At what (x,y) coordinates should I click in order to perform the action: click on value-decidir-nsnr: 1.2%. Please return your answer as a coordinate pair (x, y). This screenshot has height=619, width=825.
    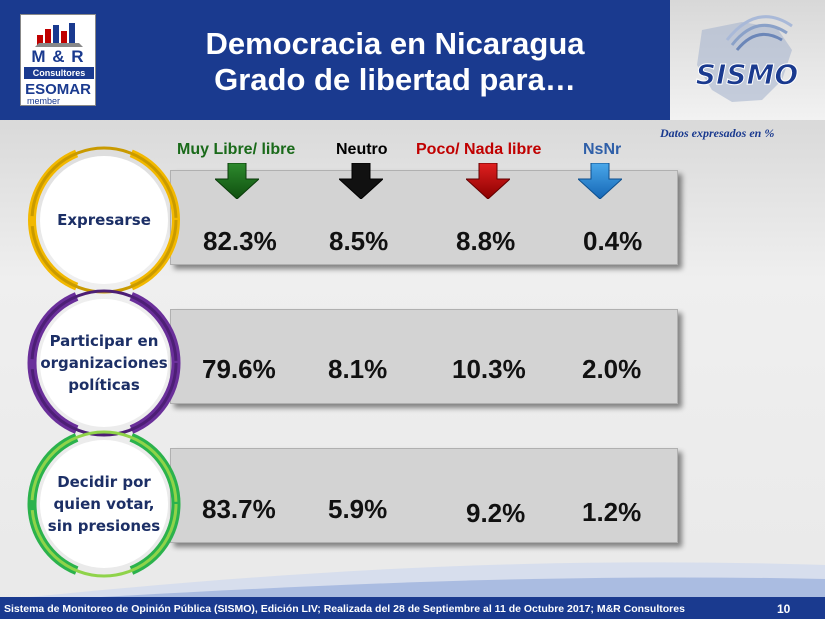
    Looking at the image, I should click on (612, 512).